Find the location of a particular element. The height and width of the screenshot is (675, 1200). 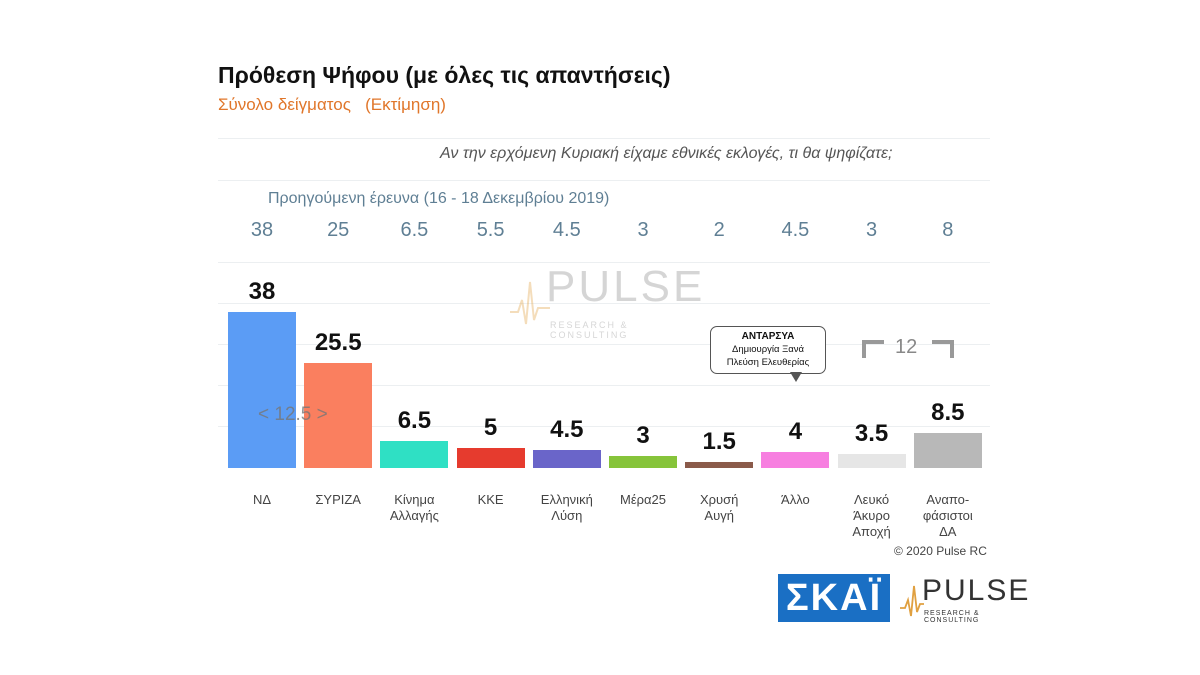

category-label: Λευκό Άκυρο Αποχή is located at coordinates (871, 515).